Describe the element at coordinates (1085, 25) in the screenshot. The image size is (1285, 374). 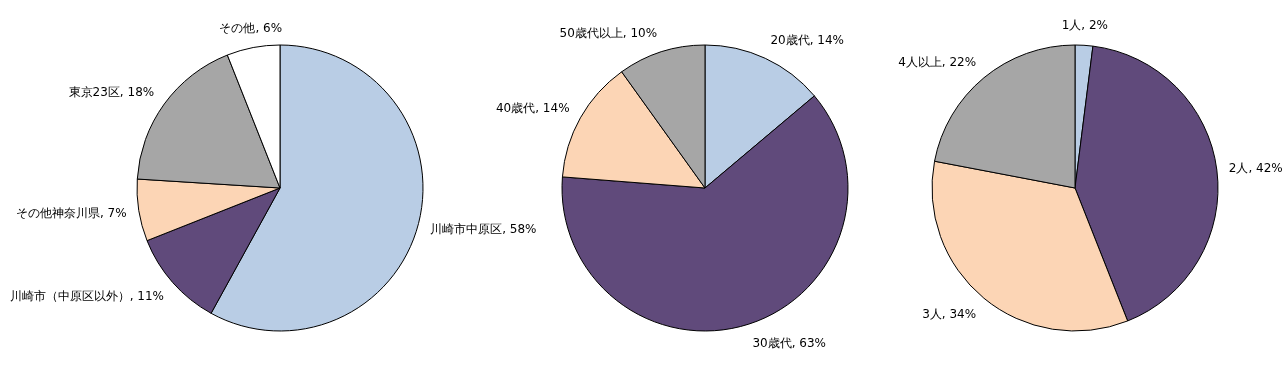
I see `slice-label: 1人, 2%` at that location.